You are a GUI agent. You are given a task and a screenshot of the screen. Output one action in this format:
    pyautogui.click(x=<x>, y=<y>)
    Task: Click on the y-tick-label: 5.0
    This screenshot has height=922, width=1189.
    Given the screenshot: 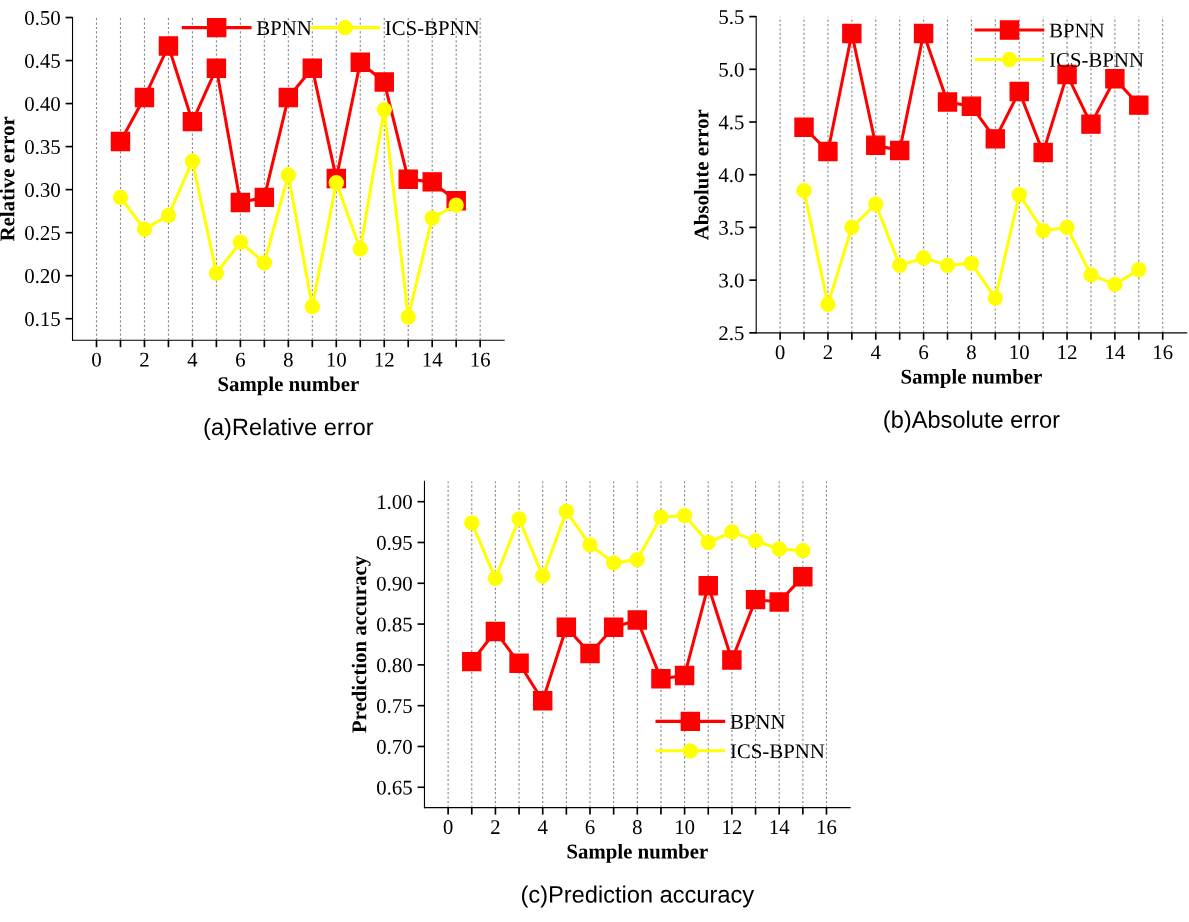 What is the action you would take?
    pyautogui.click(x=731, y=69)
    